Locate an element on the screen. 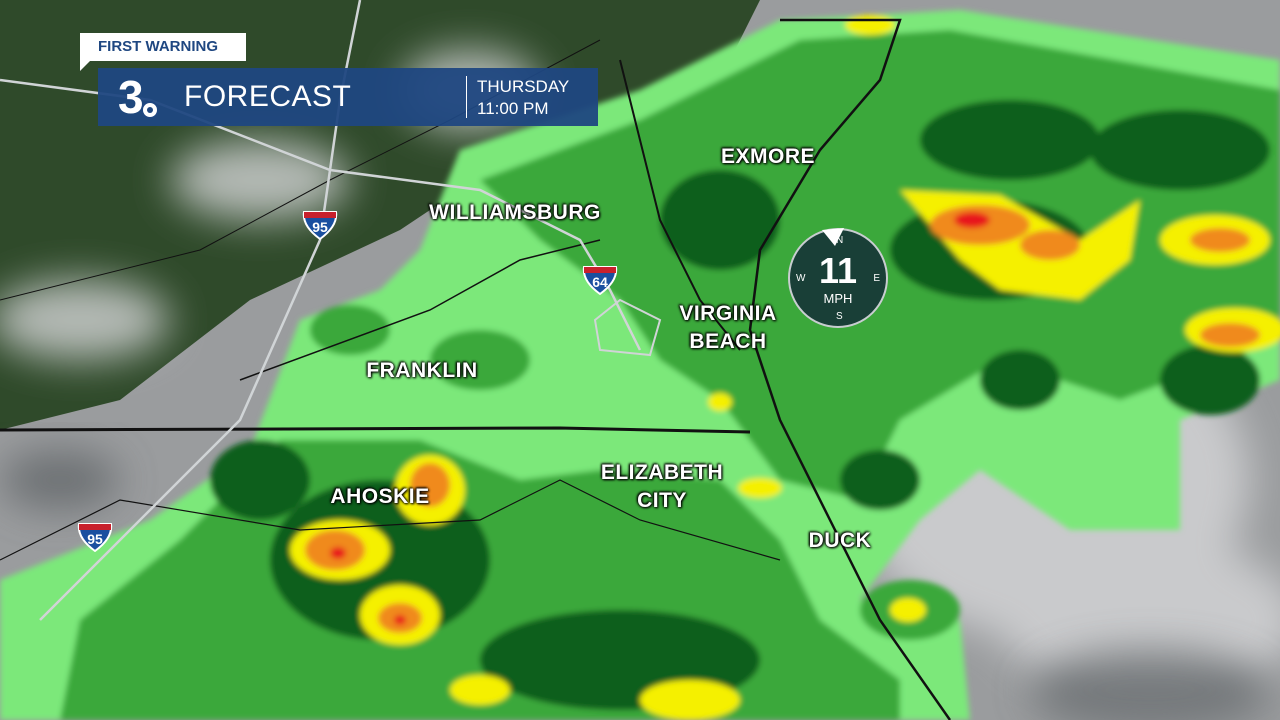 The width and height of the screenshot is (1280, 720). banner-title: FORECAST is located at coordinates (268, 96).